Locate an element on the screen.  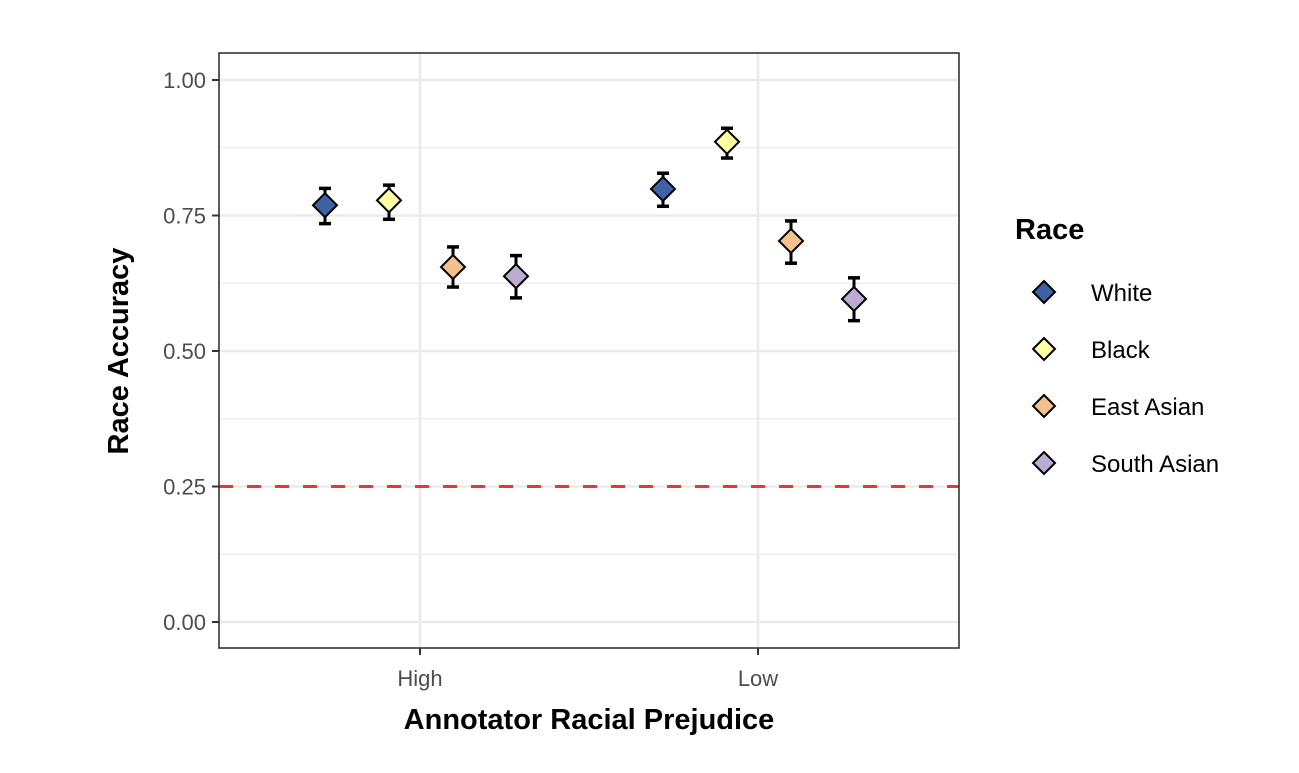
legend-item-white: White is located at coordinates (1091, 293).